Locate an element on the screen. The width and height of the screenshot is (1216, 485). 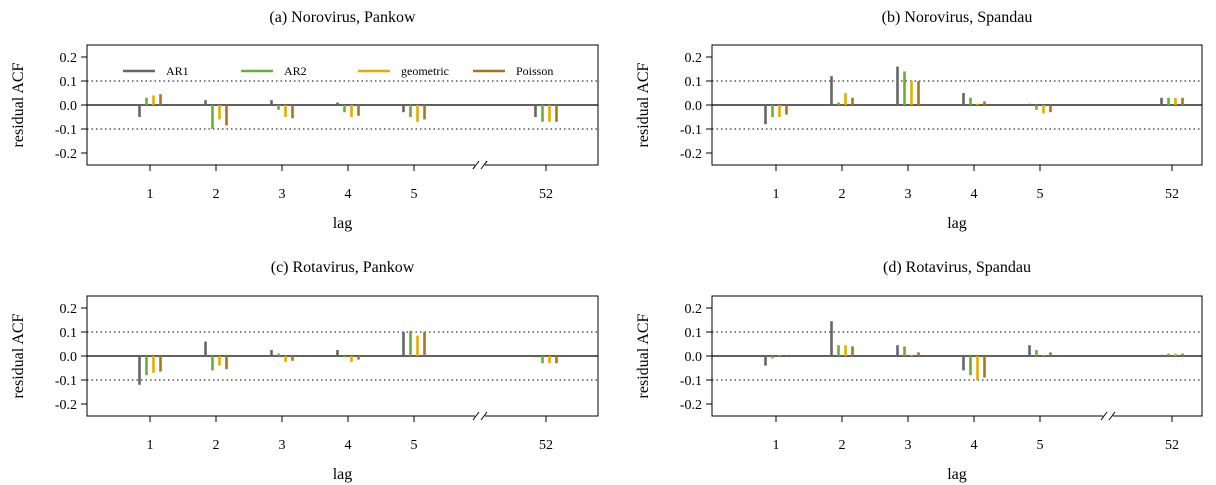
legend-label: Poisson is located at coordinates (534, 71).